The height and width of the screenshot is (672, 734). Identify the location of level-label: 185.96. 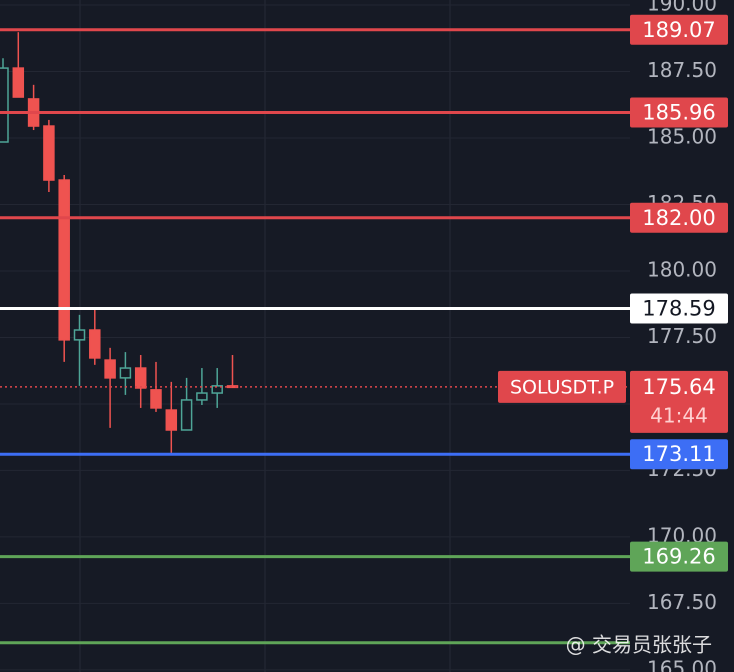
(678, 112).